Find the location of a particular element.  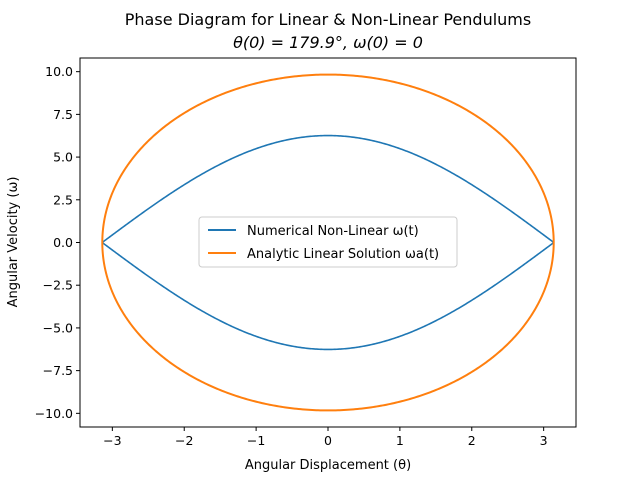

x-tick-label: −2 is located at coordinates (184, 440).